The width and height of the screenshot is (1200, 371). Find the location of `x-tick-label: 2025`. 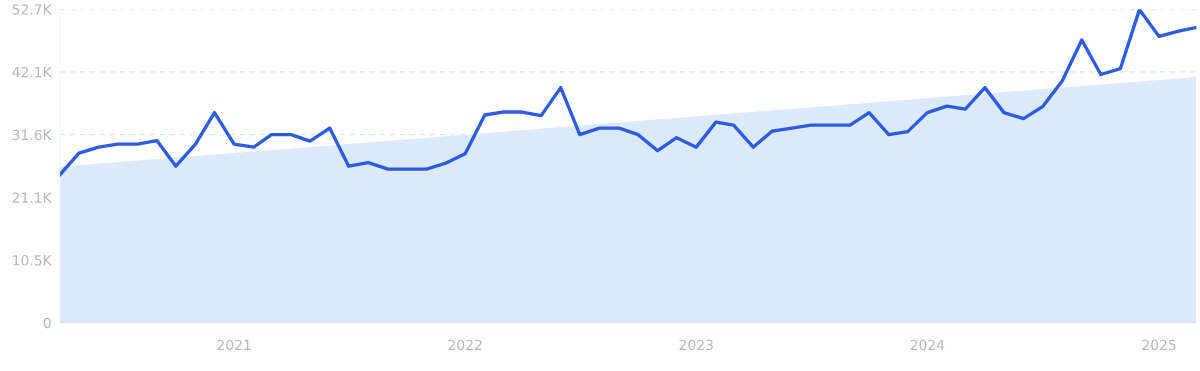

x-tick-label: 2025 is located at coordinates (1159, 345).